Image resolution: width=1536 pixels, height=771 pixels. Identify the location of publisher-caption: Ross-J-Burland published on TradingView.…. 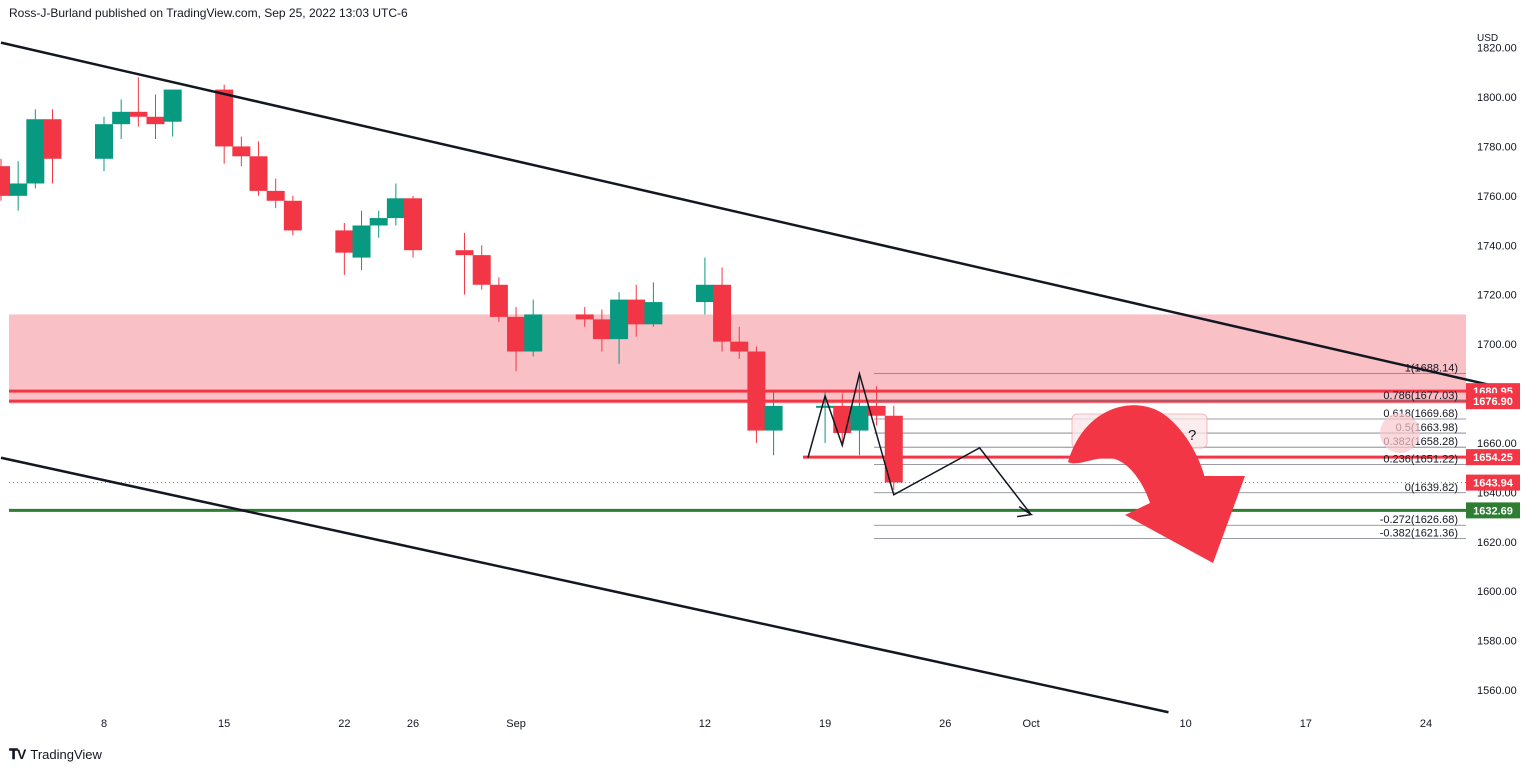
(208, 13).